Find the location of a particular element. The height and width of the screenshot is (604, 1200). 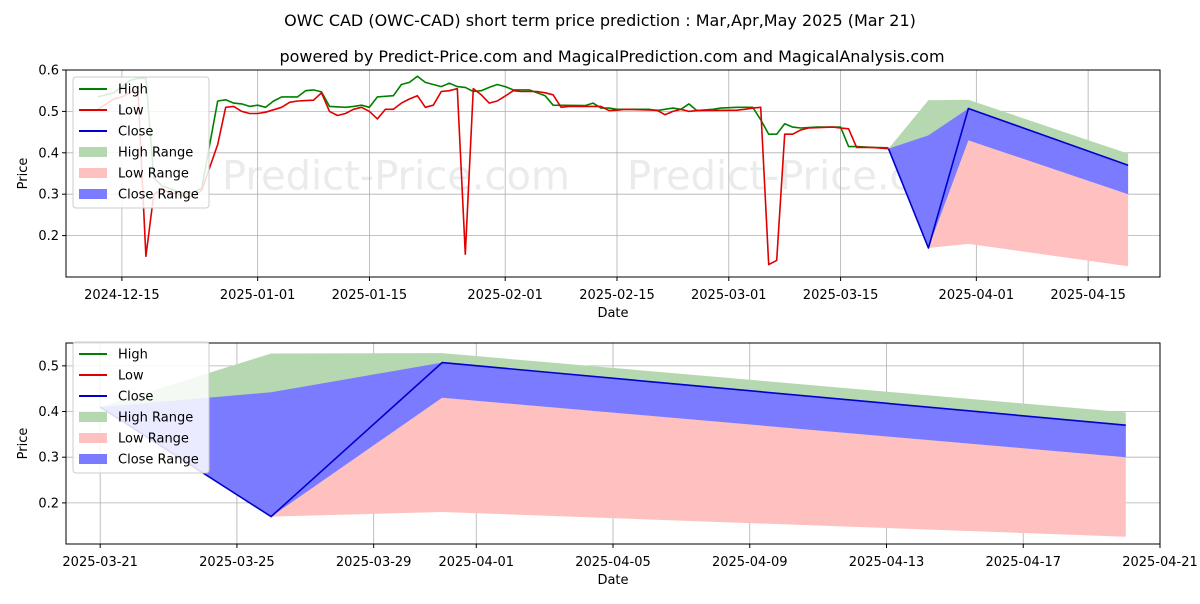

high-series-line is located at coordinates (493, 135).